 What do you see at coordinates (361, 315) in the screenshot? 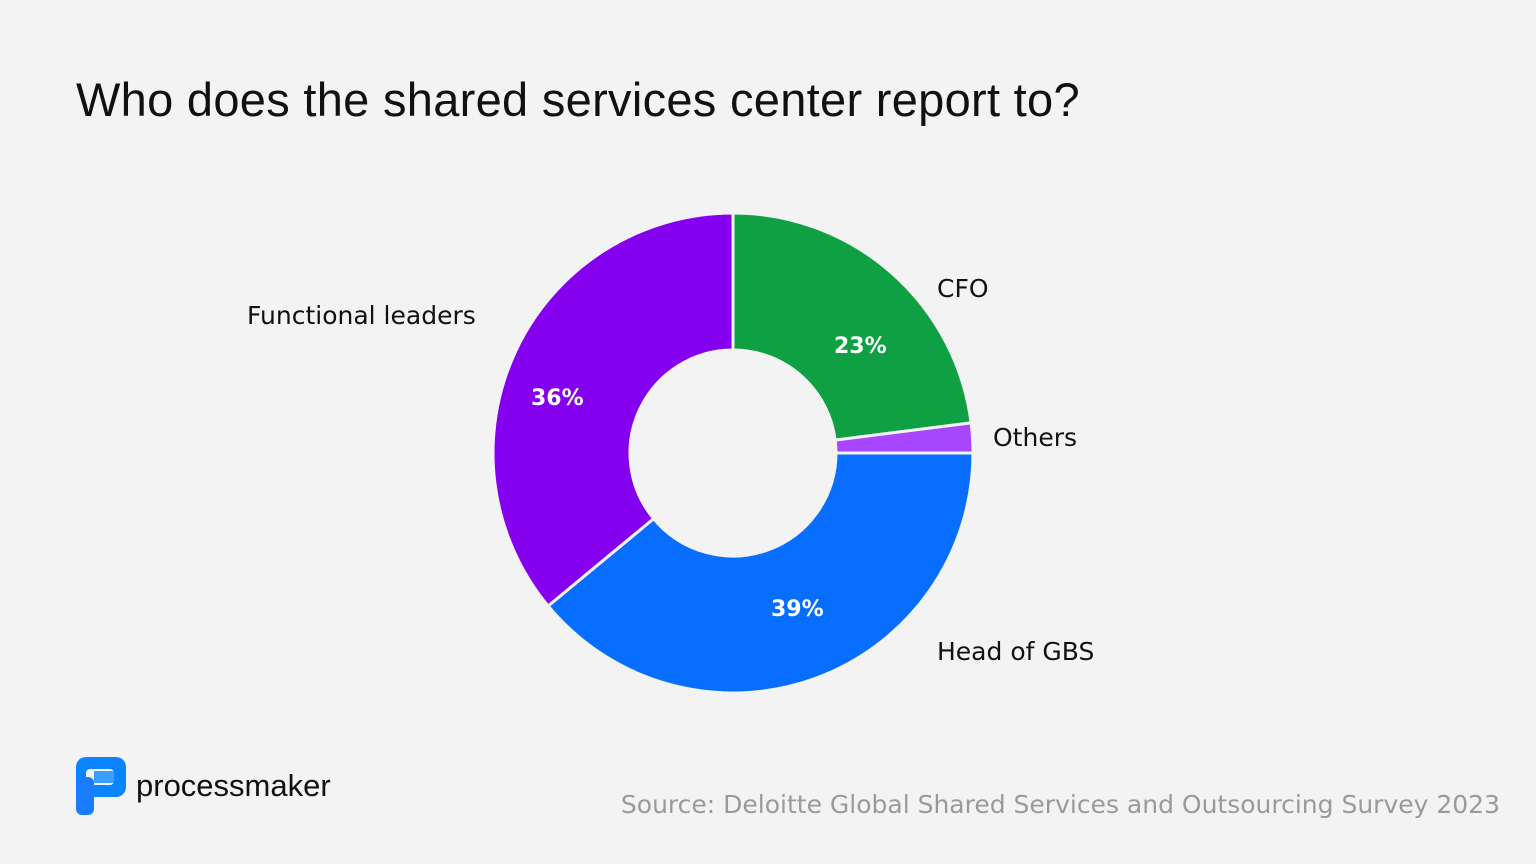
I see `slice-label-functional-leaders: Functional leaders` at bounding box center [361, 315].